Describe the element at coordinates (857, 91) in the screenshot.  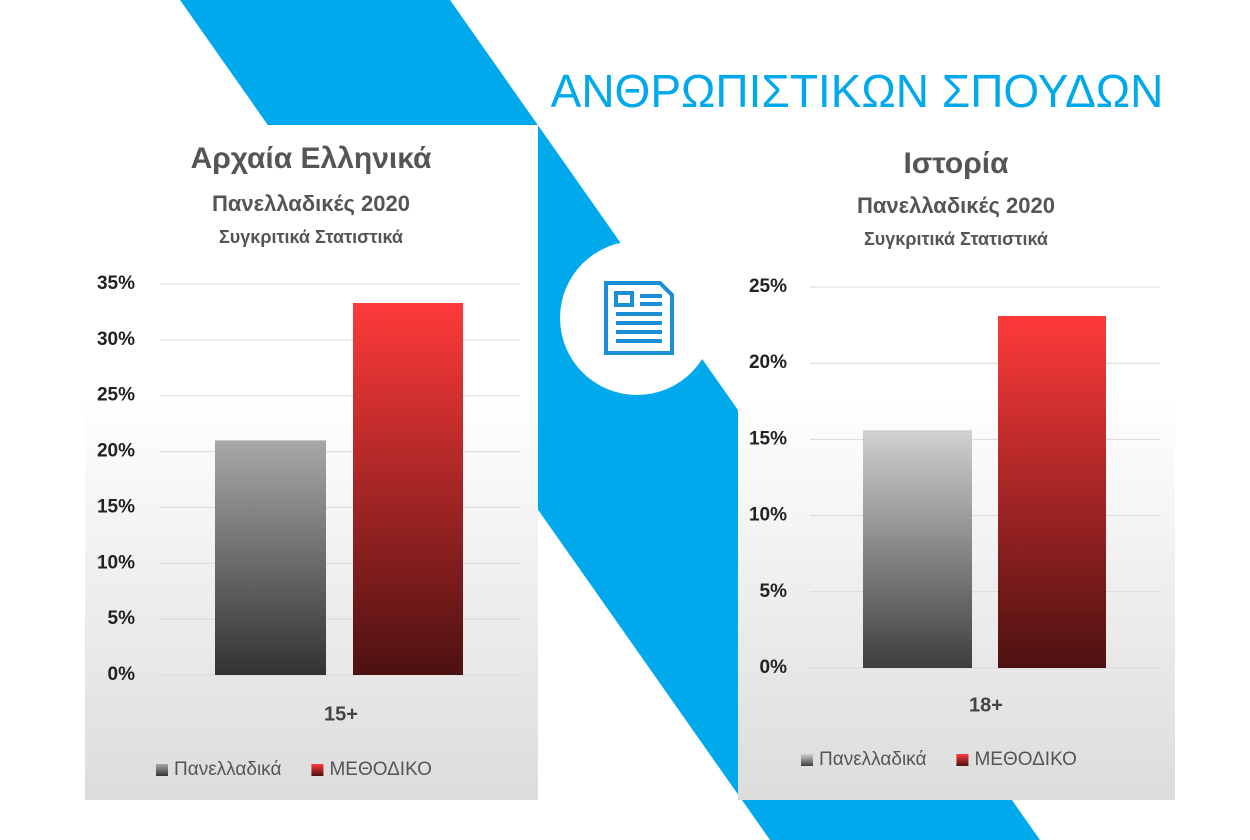
I see `page-title: ΑΝΘΡΩΠΙΣΤΙΚΩΝ ΣΠΟΥΔΩΝ` at that location.